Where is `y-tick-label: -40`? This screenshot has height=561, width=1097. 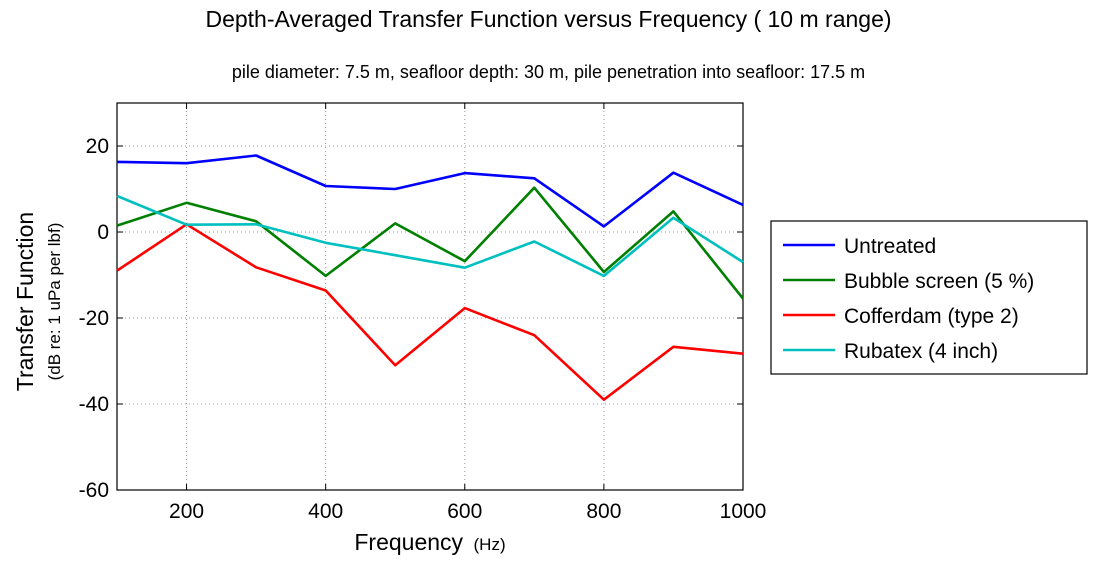 y-tick-label: -40 is located at coordinates (94, 404).